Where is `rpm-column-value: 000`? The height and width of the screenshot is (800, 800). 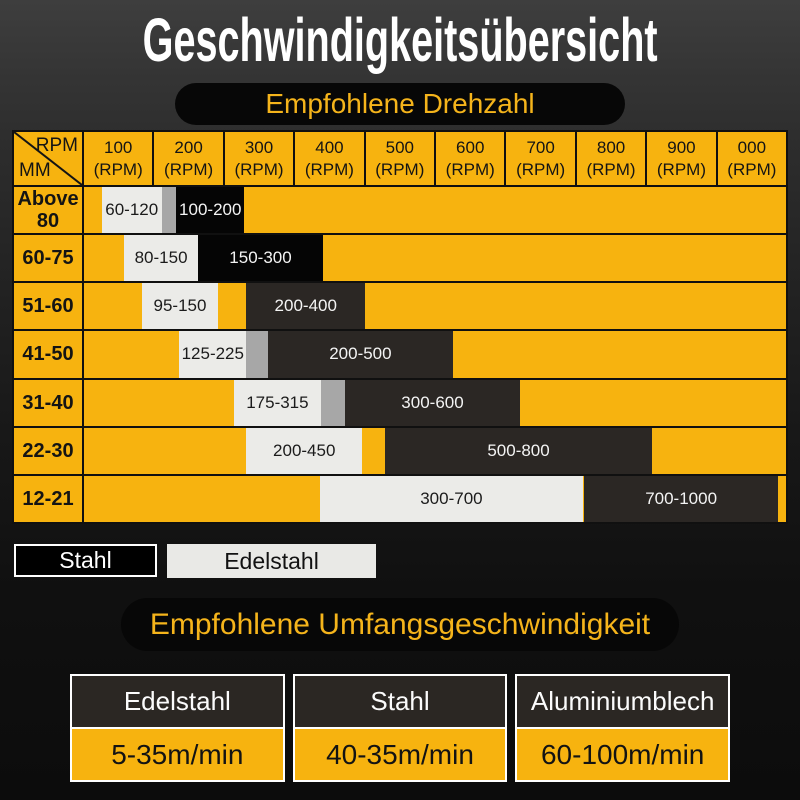
rpm-column-value: 000 is located at coordinates (752, 148).